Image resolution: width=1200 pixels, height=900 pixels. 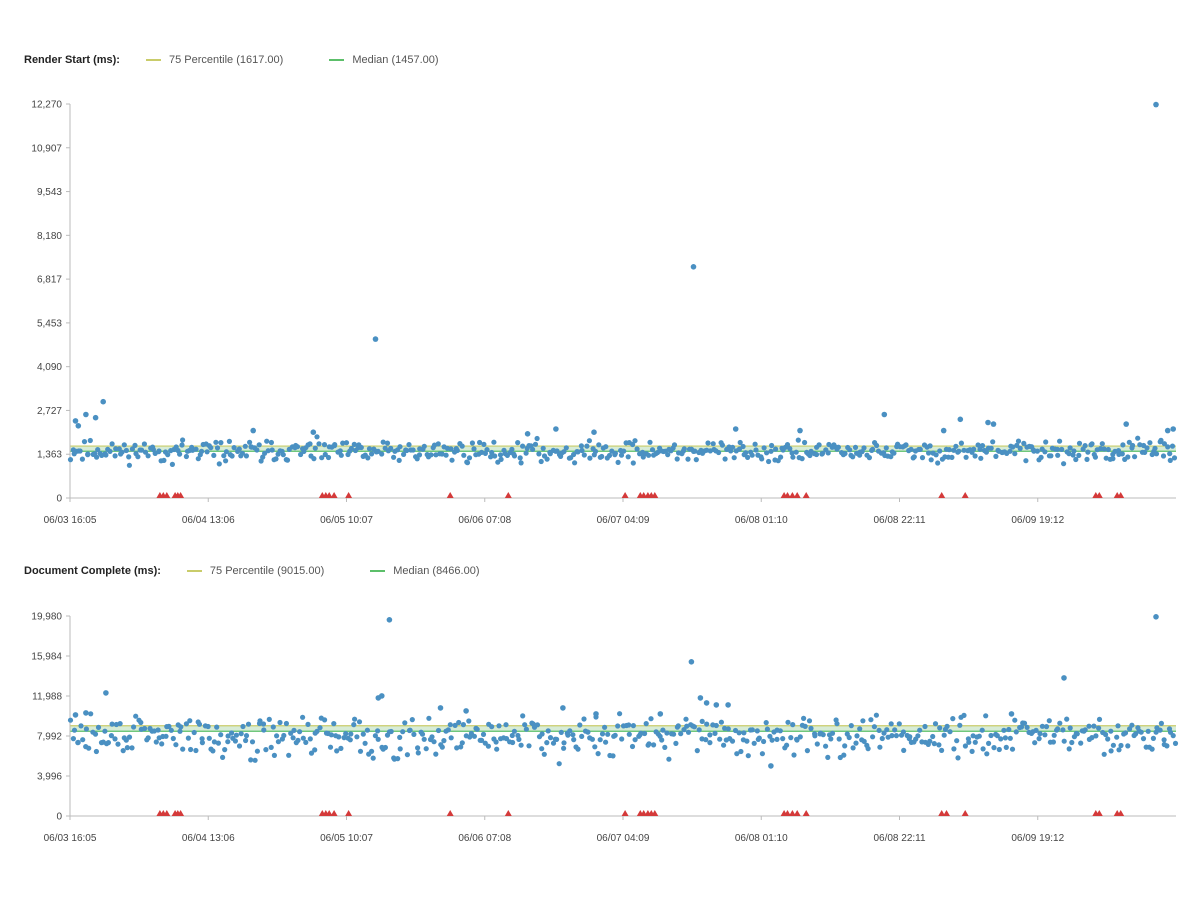 I want to click on chart-title: Document Complete (ms):, so click(x=92, y=571).